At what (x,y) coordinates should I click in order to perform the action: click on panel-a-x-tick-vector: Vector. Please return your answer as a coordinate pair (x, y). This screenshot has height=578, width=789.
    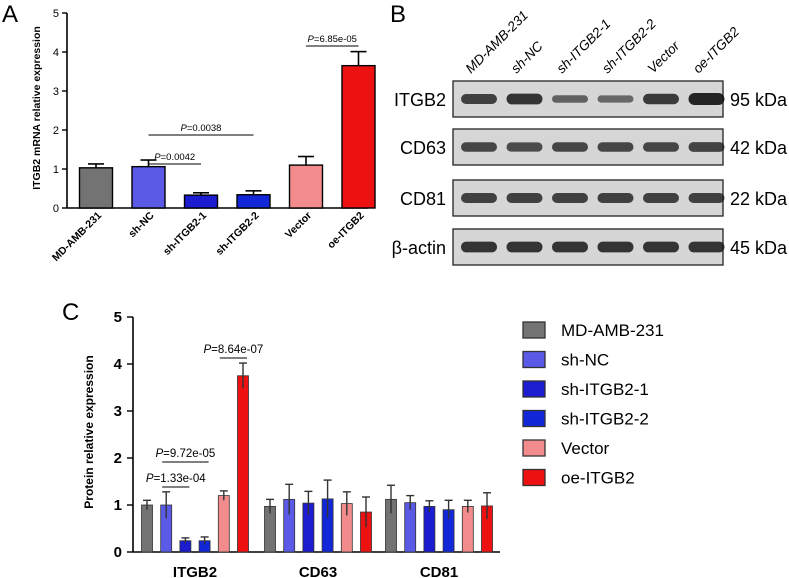
    Looking at the image, I should click on (298, 225).